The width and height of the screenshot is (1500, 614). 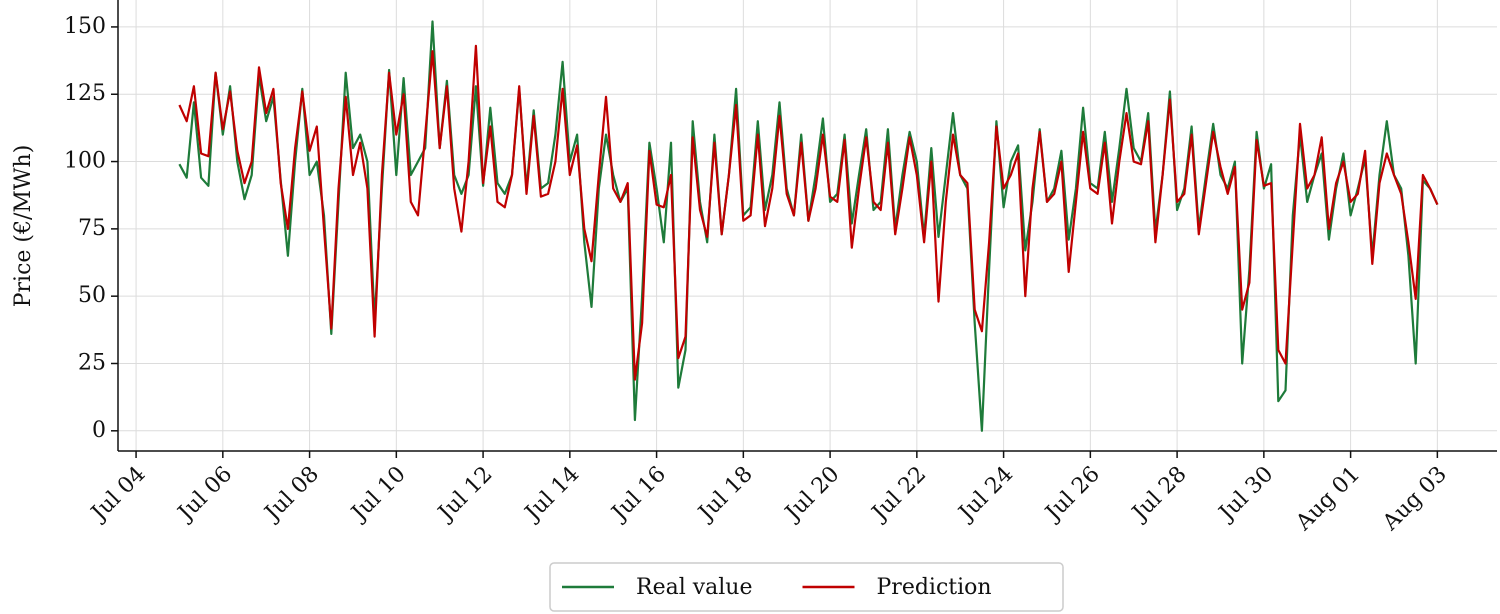 What do you see at coordinates (23, 226) in the screenshot?
I see `y-axis-label: Price (€/MWh)` at bounding box center [23, 226].